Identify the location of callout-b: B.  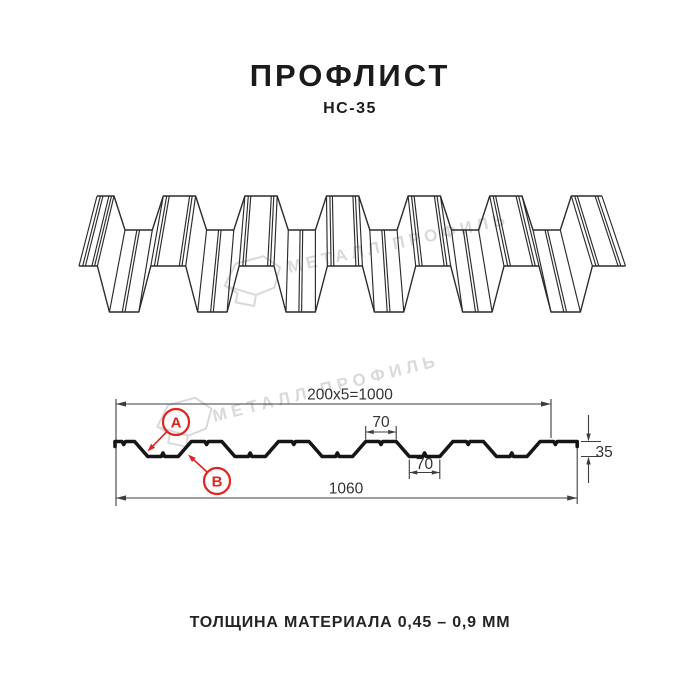
(210, 475).